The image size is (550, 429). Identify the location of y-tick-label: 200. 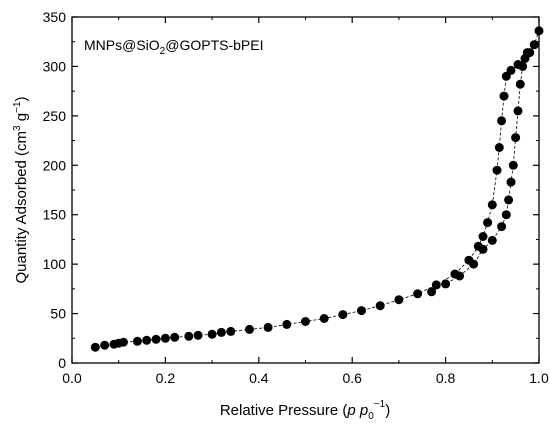
(55, 165).